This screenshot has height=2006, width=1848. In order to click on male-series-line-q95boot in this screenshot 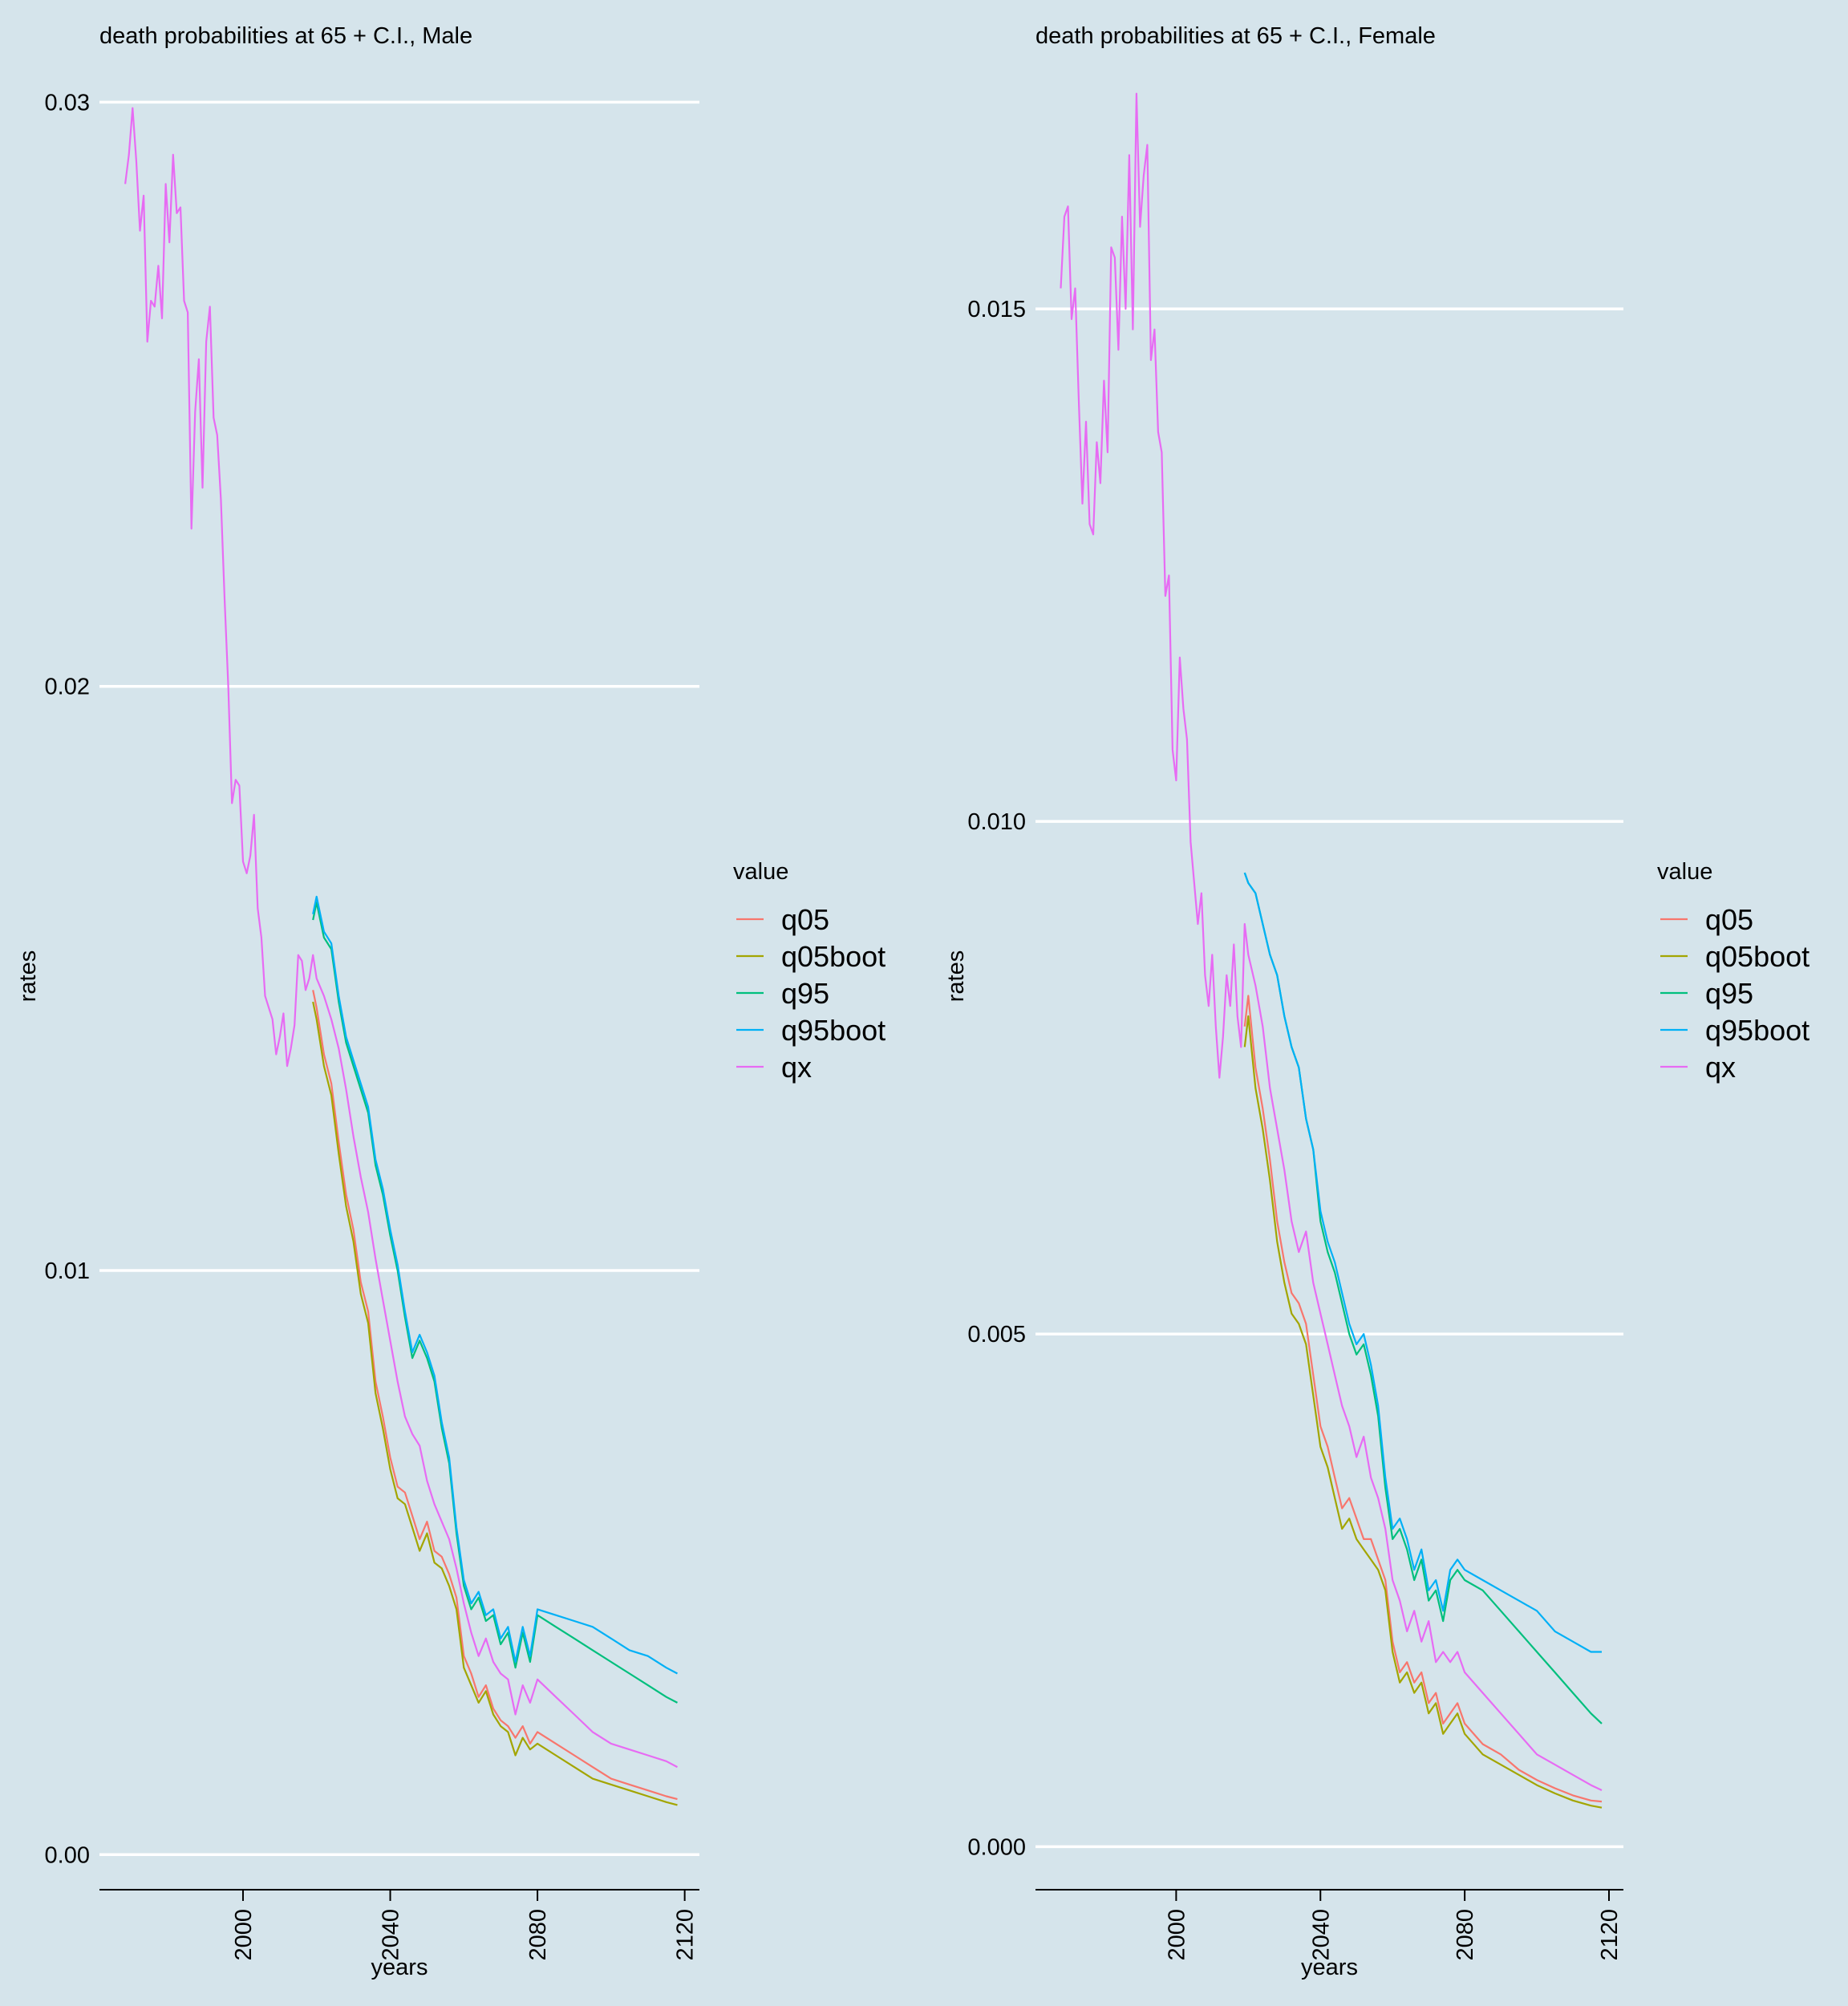, I will do `click(495, 1285)`.